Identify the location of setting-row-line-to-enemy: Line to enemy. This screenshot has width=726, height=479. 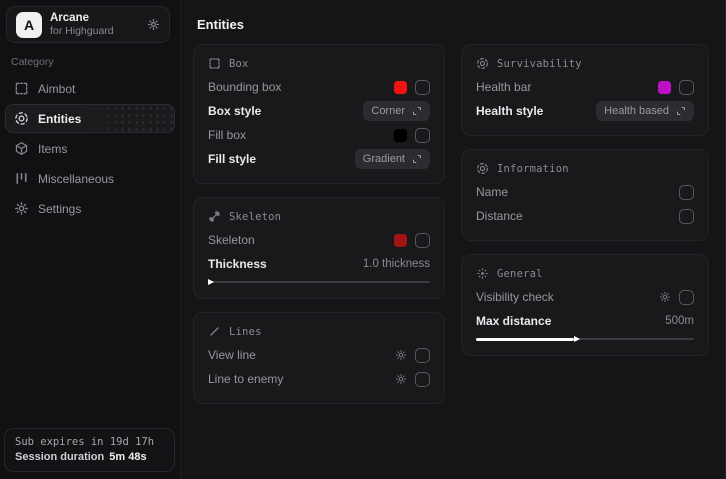
(319, 379).